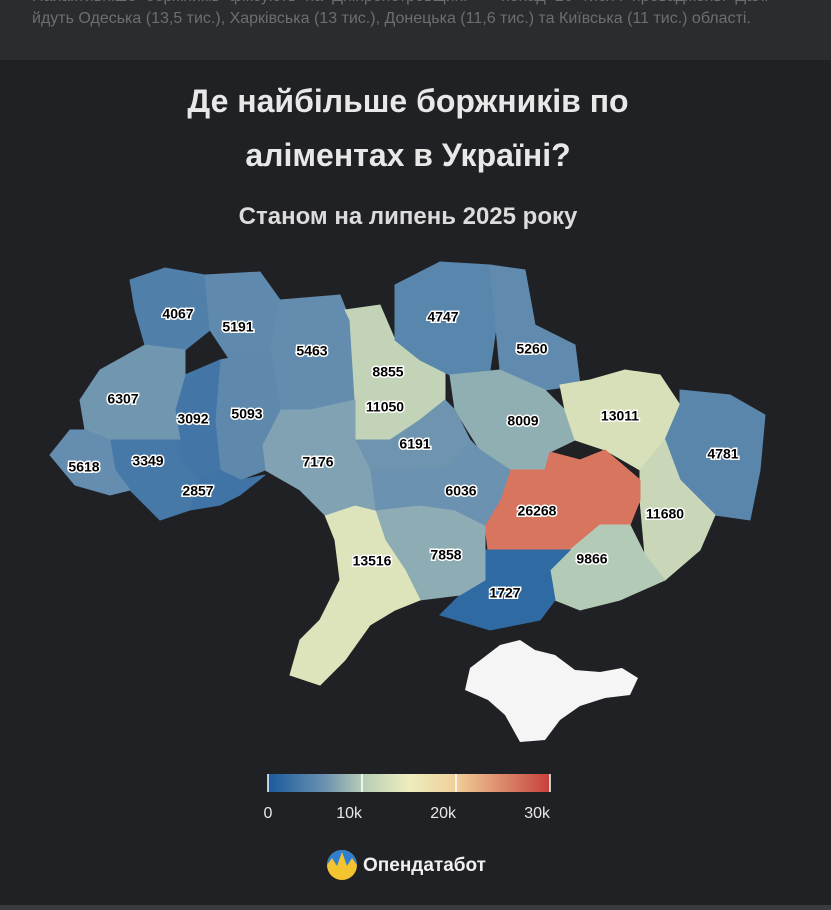  Describe the element at coordinates (415, 907) in the screenshot. I see `bottom-strip` at that location.